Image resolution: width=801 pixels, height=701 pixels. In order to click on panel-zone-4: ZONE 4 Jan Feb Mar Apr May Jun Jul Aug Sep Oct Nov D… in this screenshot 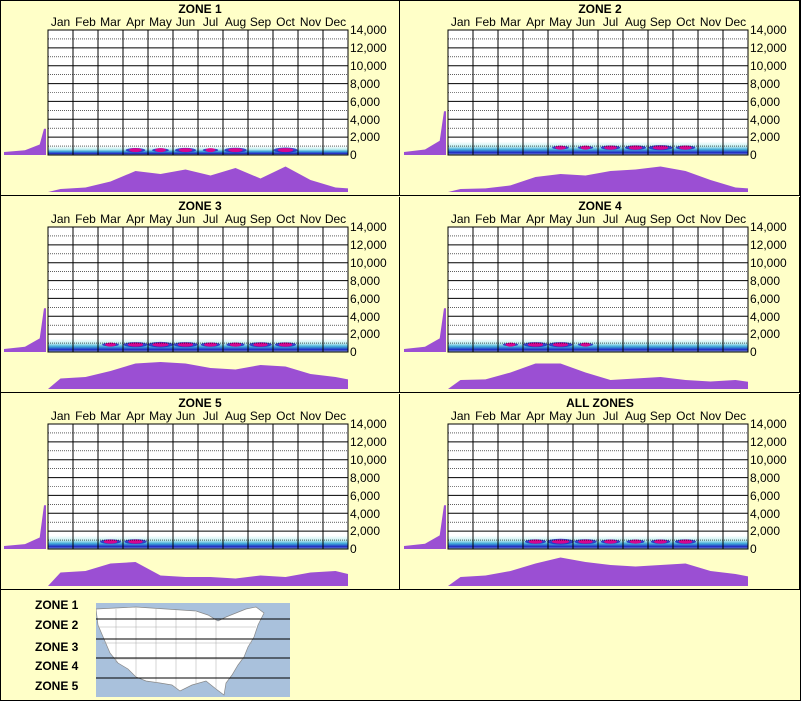, I will do `click(600, 295)`.